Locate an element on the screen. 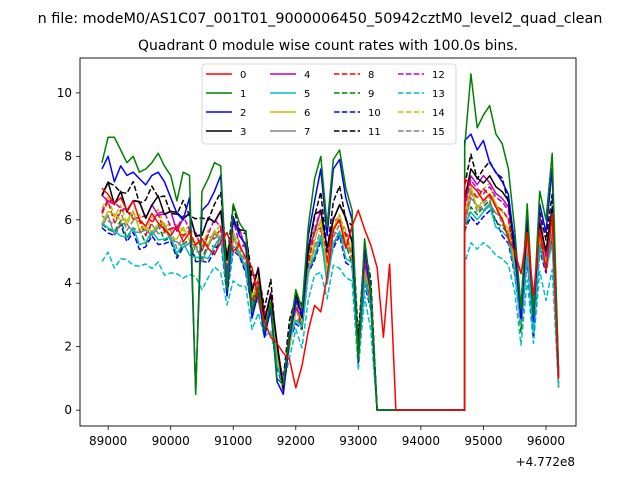 This screenshot has height=480, width=640. legend-label-3: 3 is located at coordinates (243, 132).